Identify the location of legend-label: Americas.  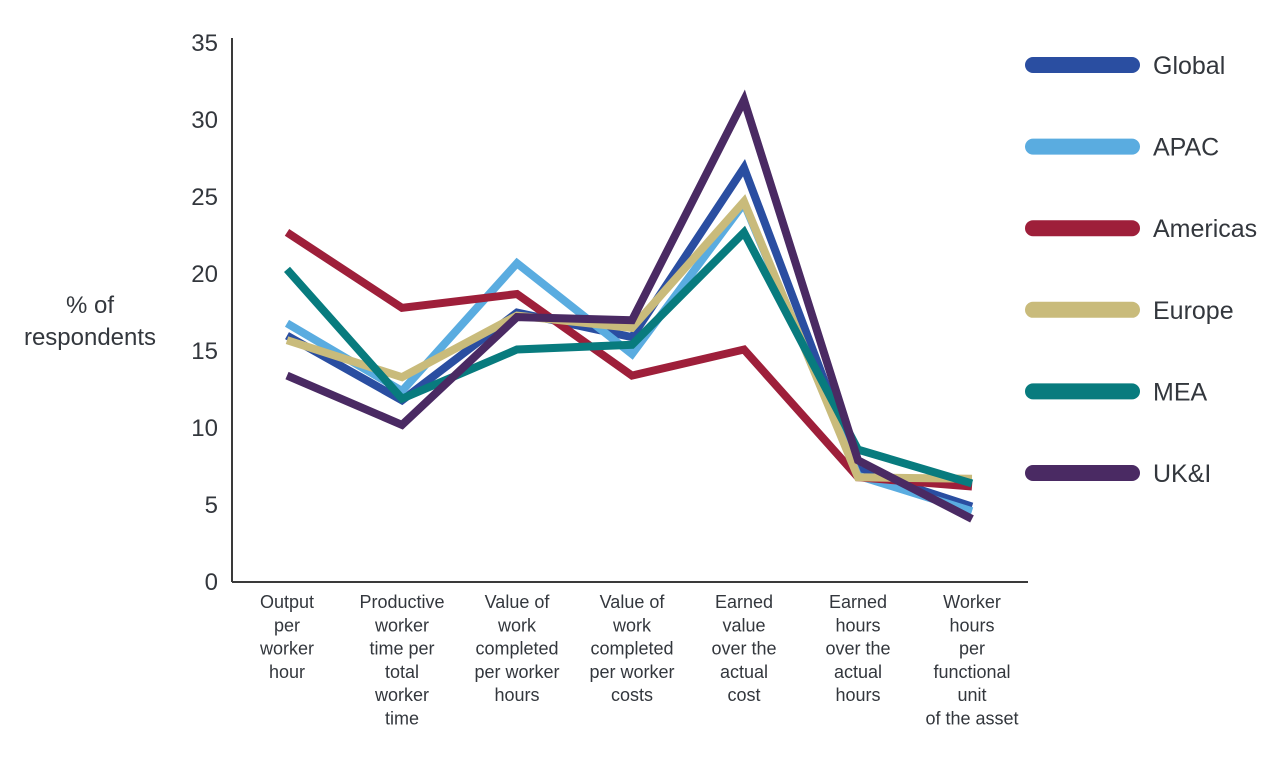
(1205, 229).